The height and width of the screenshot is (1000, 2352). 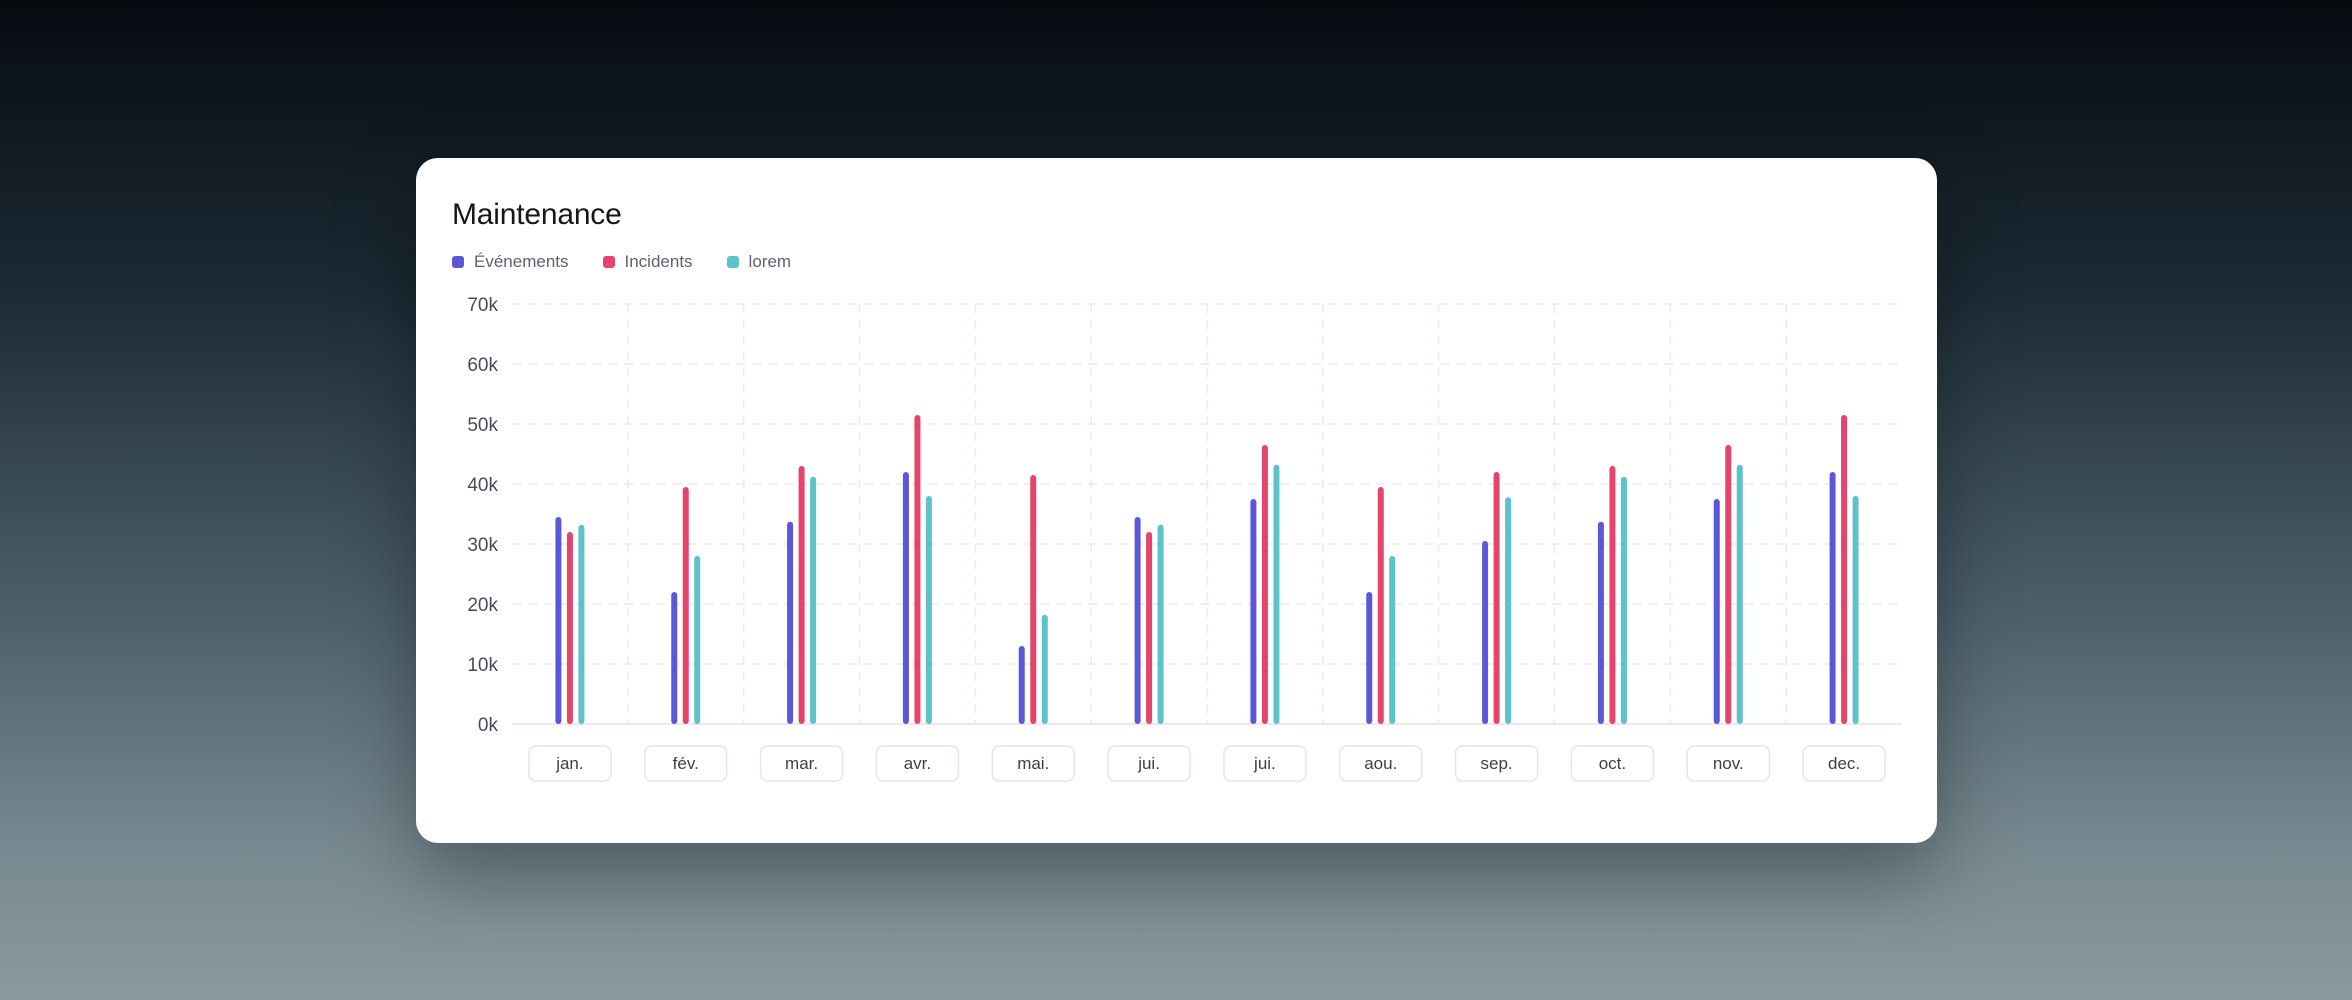 I want to click on legend-label-lorem: lorem, so click(x=770, y=261).